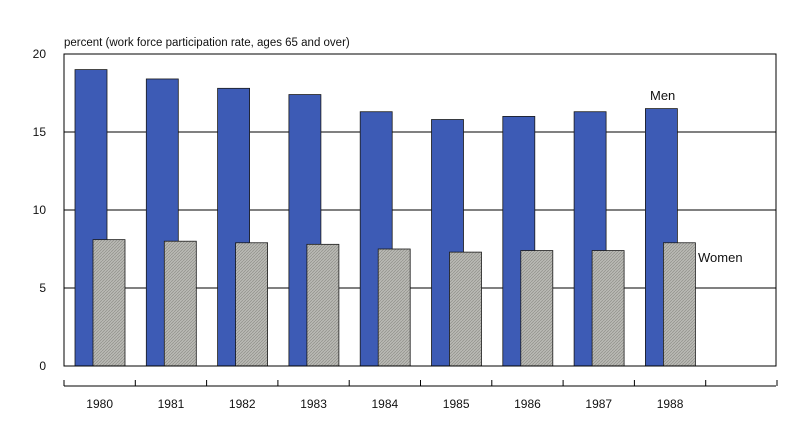  Describe the element at coordinates (109, 303) in the screenshot. I see `bar-women-1980` at that location.